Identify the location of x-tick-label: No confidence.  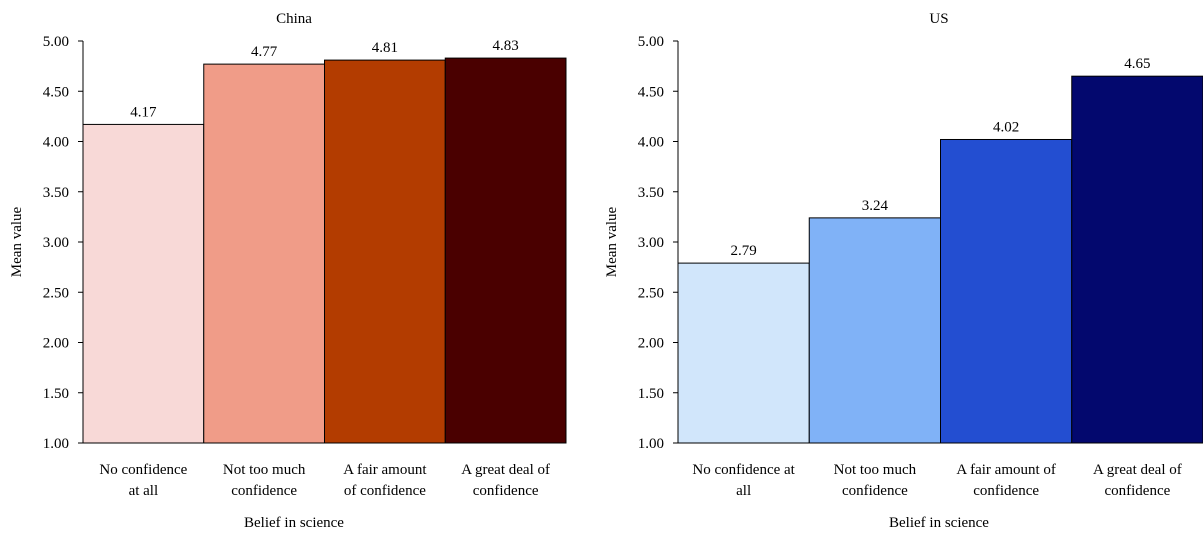
(143, 470).